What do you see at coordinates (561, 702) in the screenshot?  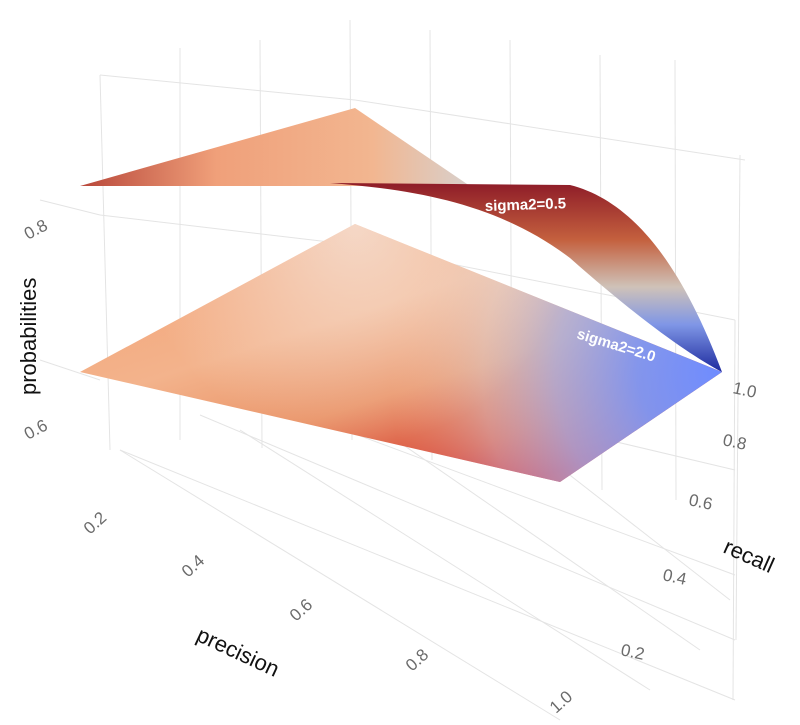 I see `x-tick-label: 1.0` at bounding box center [561, 702].